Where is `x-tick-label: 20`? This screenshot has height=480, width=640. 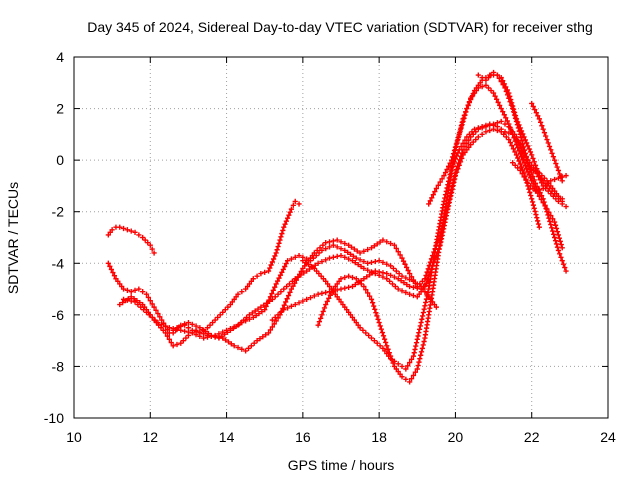 x-tick-label: 20 is located at coordinates (456, 437).